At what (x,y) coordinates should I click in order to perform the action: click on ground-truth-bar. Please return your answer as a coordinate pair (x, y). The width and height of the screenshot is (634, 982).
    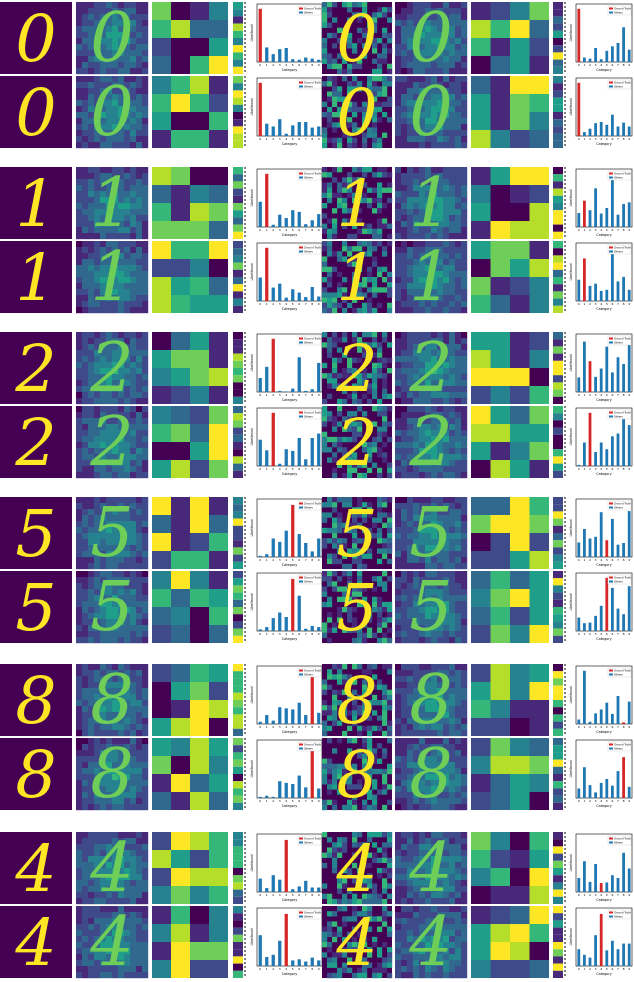
    Looking at the image, I should click on (260, 35).